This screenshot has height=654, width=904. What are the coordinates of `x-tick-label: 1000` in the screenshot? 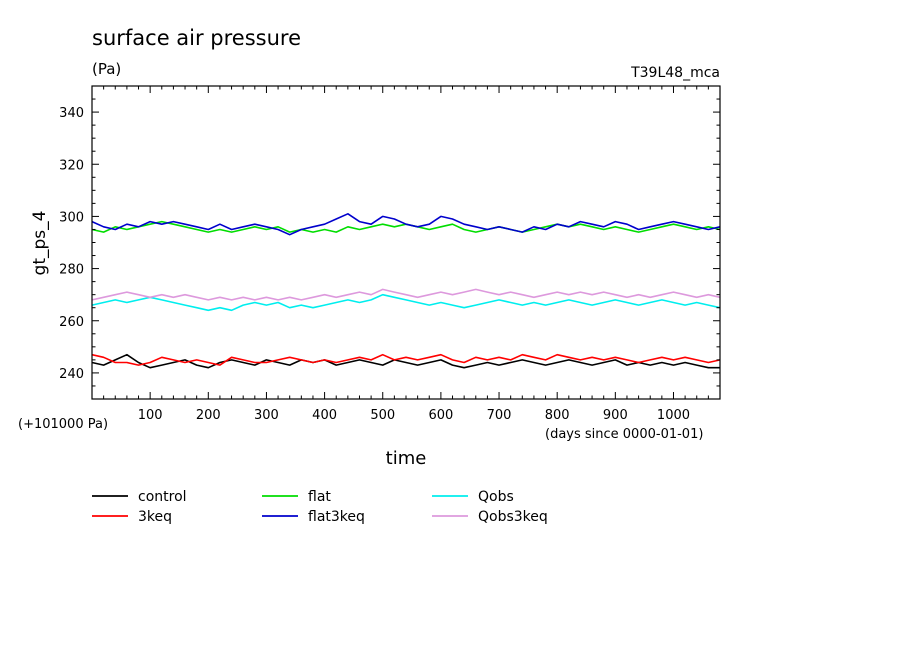 It's located at (673, 415).